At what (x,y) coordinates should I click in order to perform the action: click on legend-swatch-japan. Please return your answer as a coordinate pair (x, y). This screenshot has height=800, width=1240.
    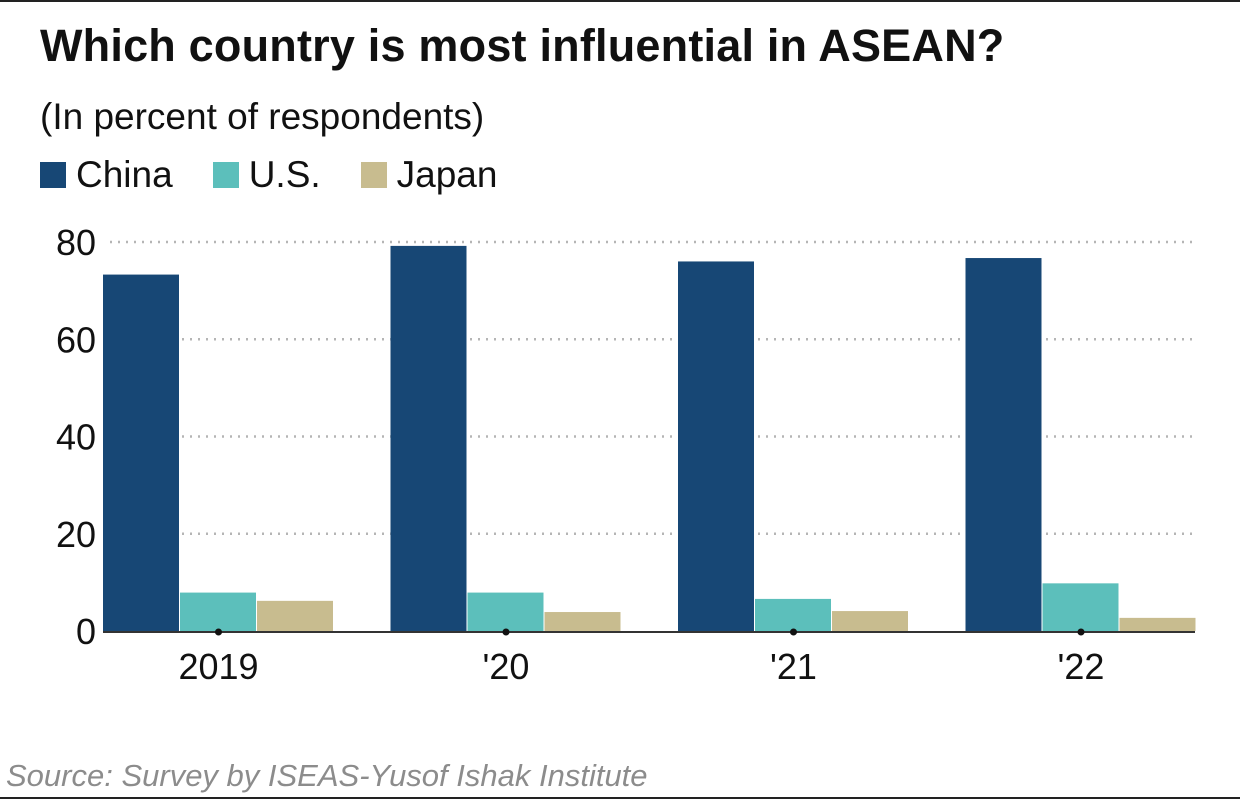
    Looking at the image, I should click on (373, 175).